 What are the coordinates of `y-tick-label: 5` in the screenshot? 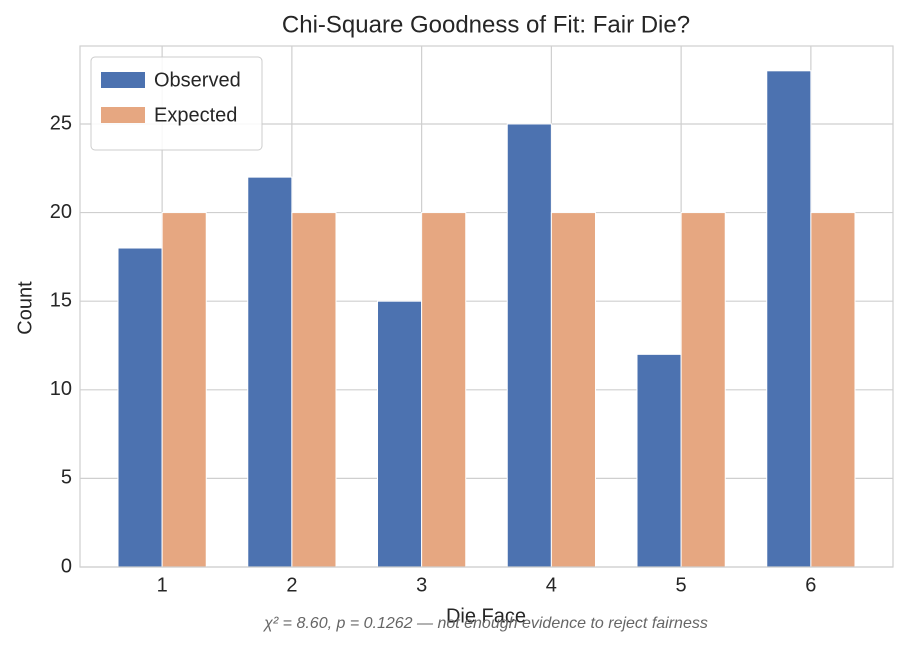 It's located at (66, 478).